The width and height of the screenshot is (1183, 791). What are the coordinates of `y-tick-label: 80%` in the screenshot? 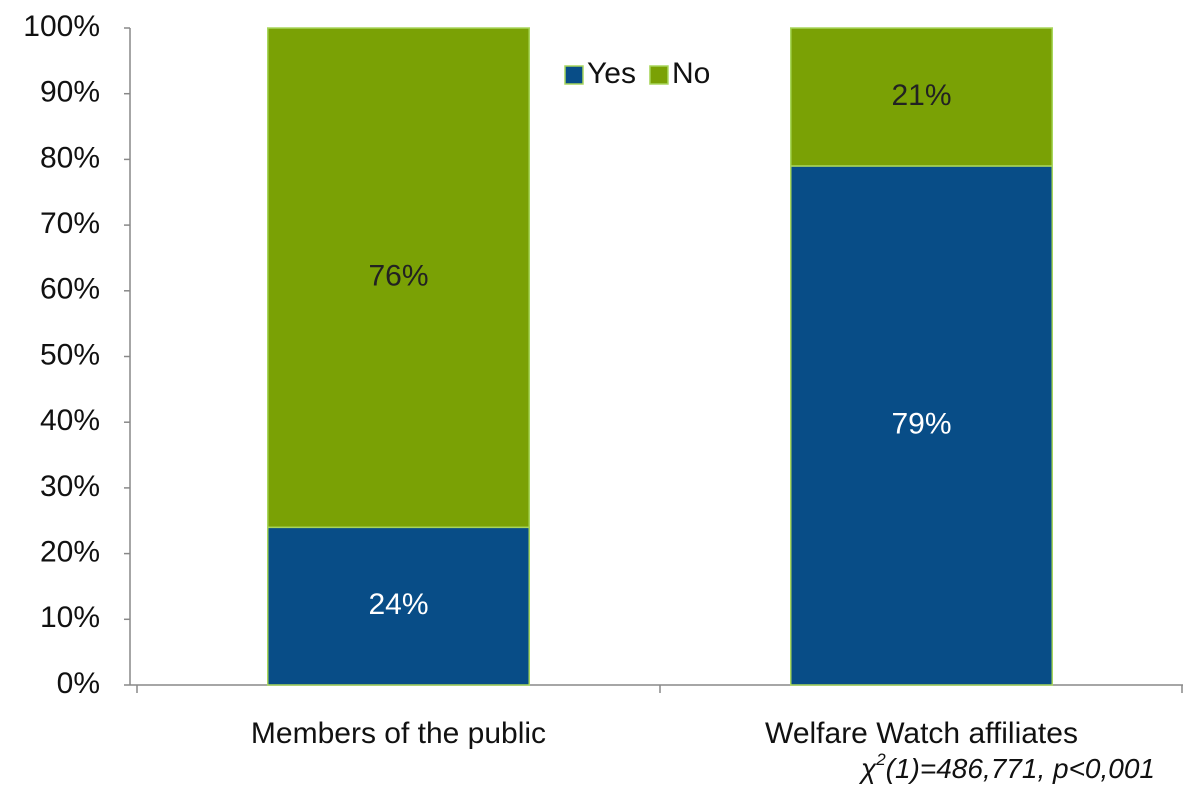 It's located at (70, 157).